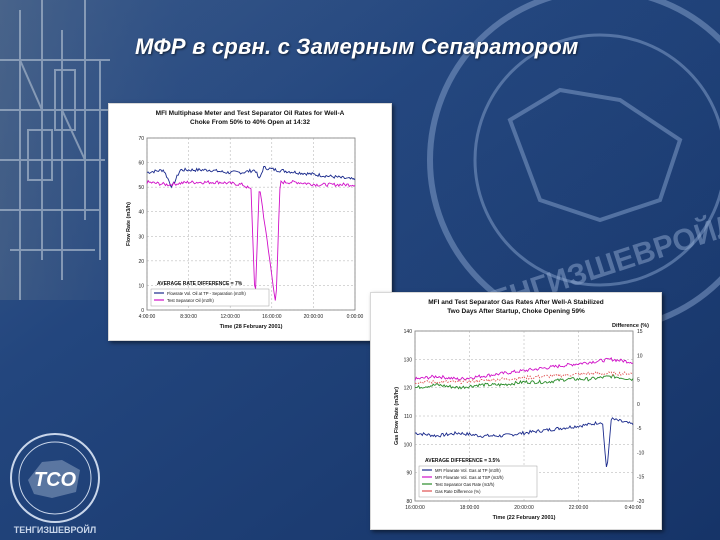 Image resolution: width=720 pixels, height=540 pixels. Describe the element at coordinates (468, 470) in the screenshot. I see `legend-label: MFI Flowrate Vol. Gas at TP (m3/h)` at that location.